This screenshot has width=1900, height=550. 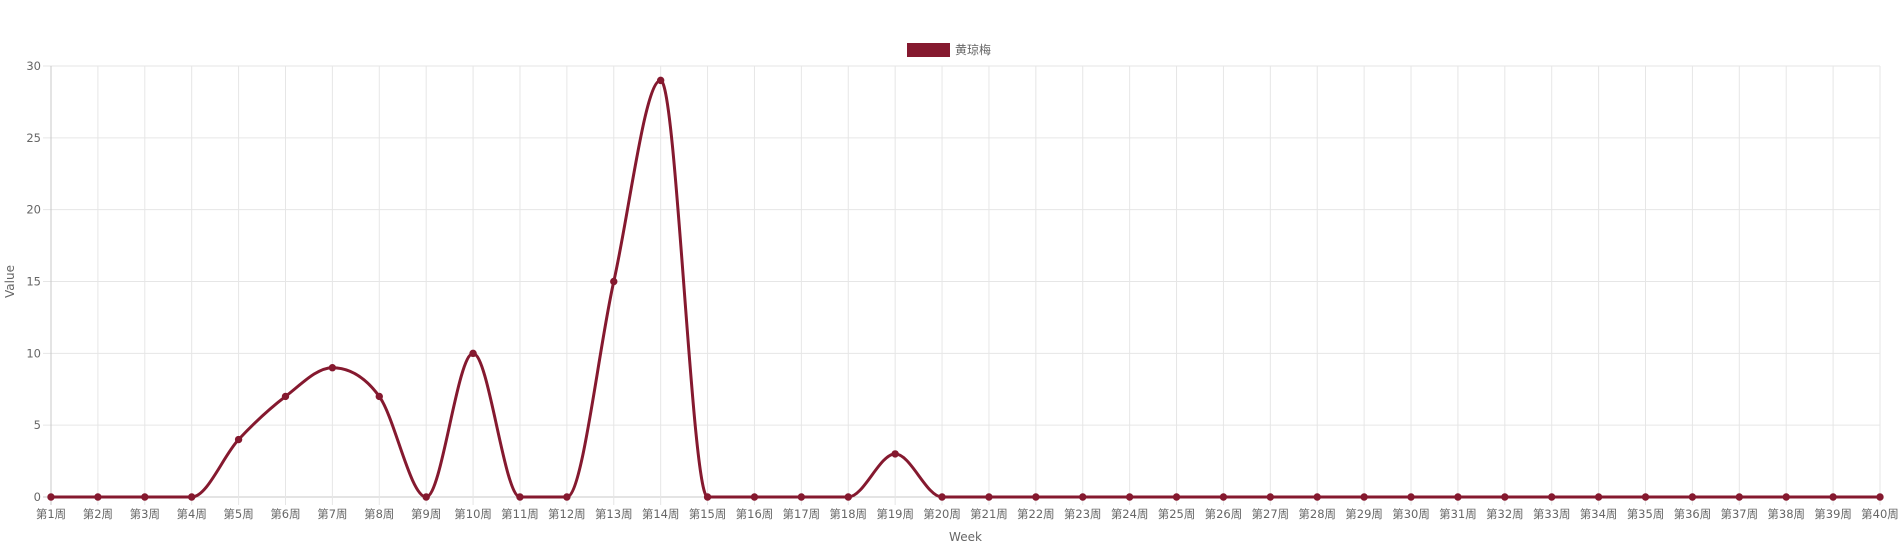 I want to click on legend: 黄琼梅, so click(x=949, y=49).